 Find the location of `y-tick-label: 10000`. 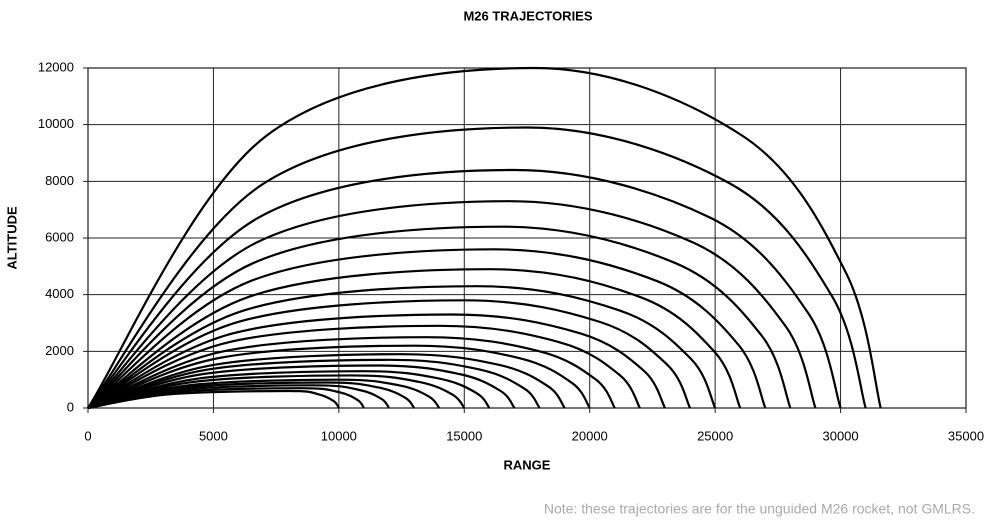

y-tick-label: 10000 is located at coordinates (56, 123).